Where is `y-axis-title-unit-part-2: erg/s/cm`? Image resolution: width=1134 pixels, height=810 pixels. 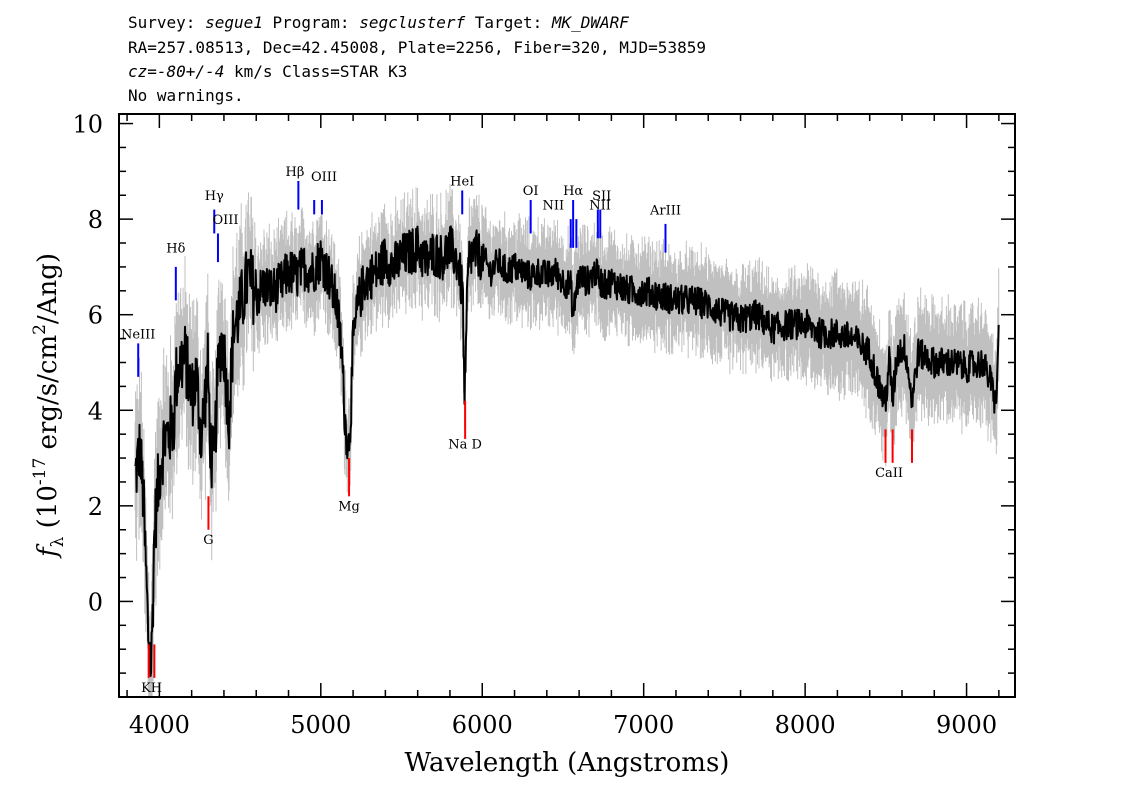 y-axis-title-unit-part-2: erg/s/cm is located at coordinates (48, 396).